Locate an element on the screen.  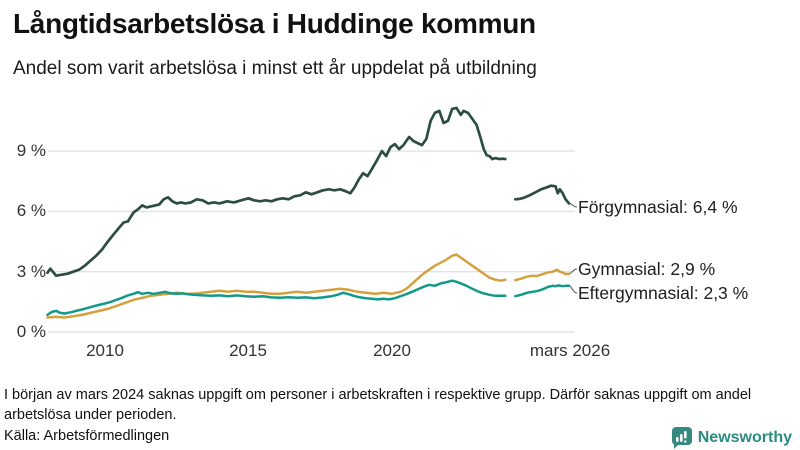
source-attribution: Källa: Arbetsförmedlingen is located at coordinates (87, 436).